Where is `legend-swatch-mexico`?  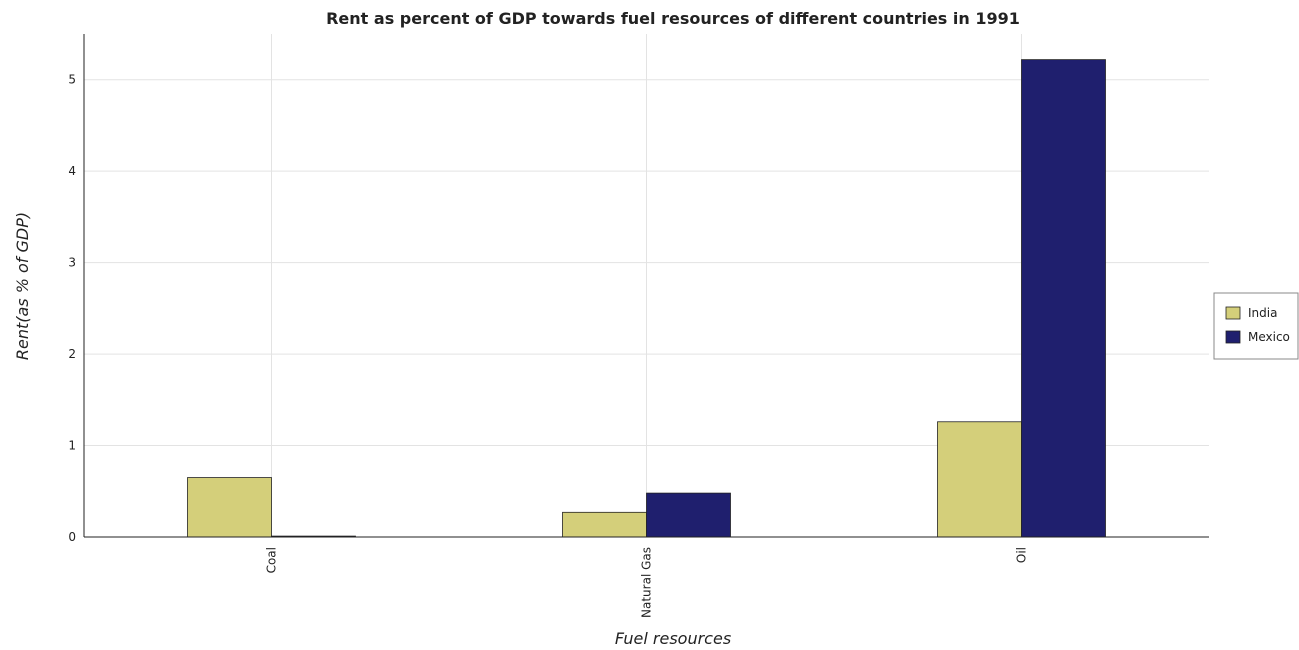
legend-swatch-mexico is located at coordinates (1233, 337).